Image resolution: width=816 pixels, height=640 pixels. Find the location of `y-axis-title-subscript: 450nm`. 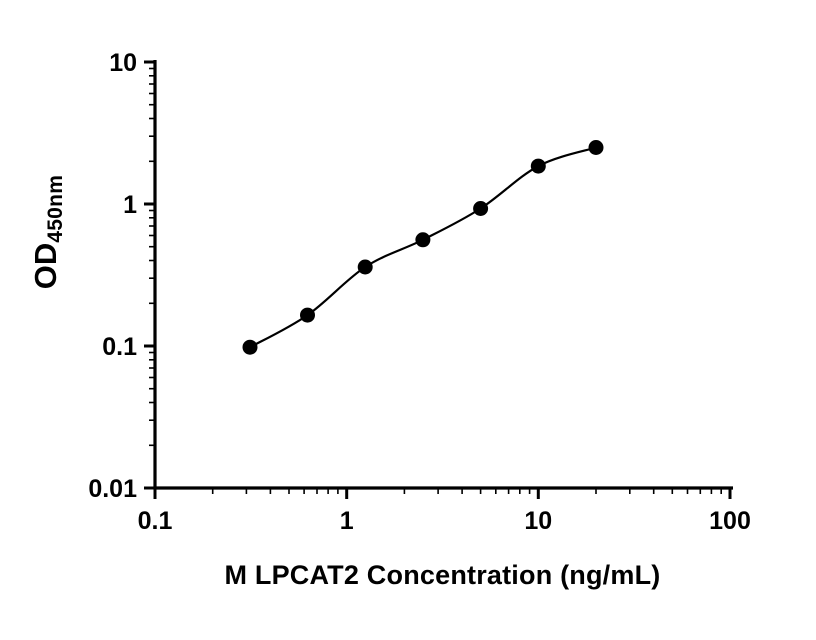

y-axis-title-subscript: 450nm is located at coordinates (55, 208).